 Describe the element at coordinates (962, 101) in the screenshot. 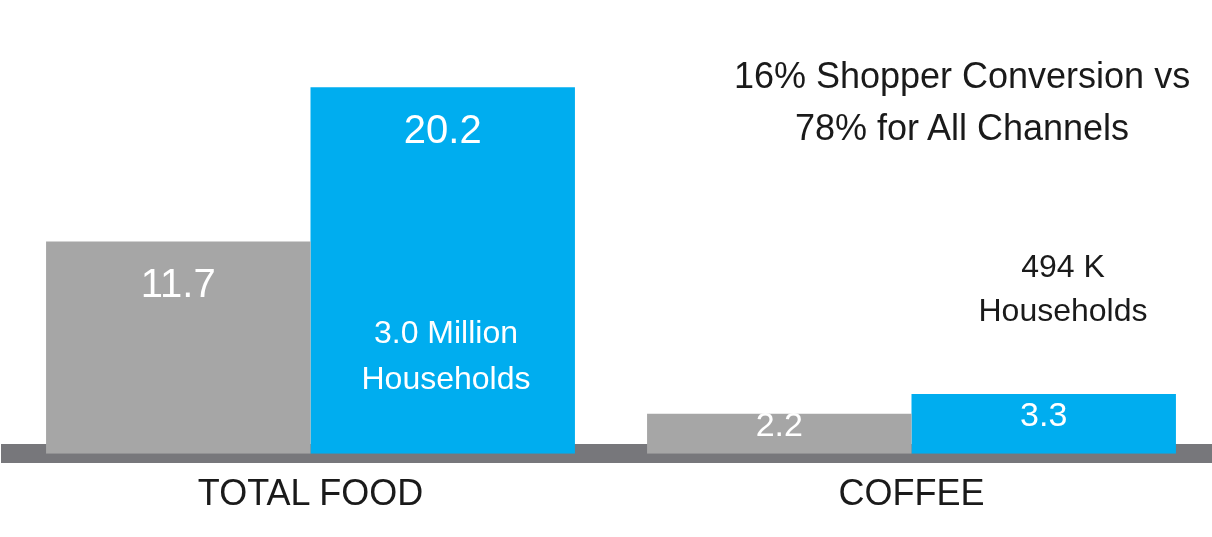

I see `annotation: 16% Shopper Conversion vs 78% for All Channels` at that location.